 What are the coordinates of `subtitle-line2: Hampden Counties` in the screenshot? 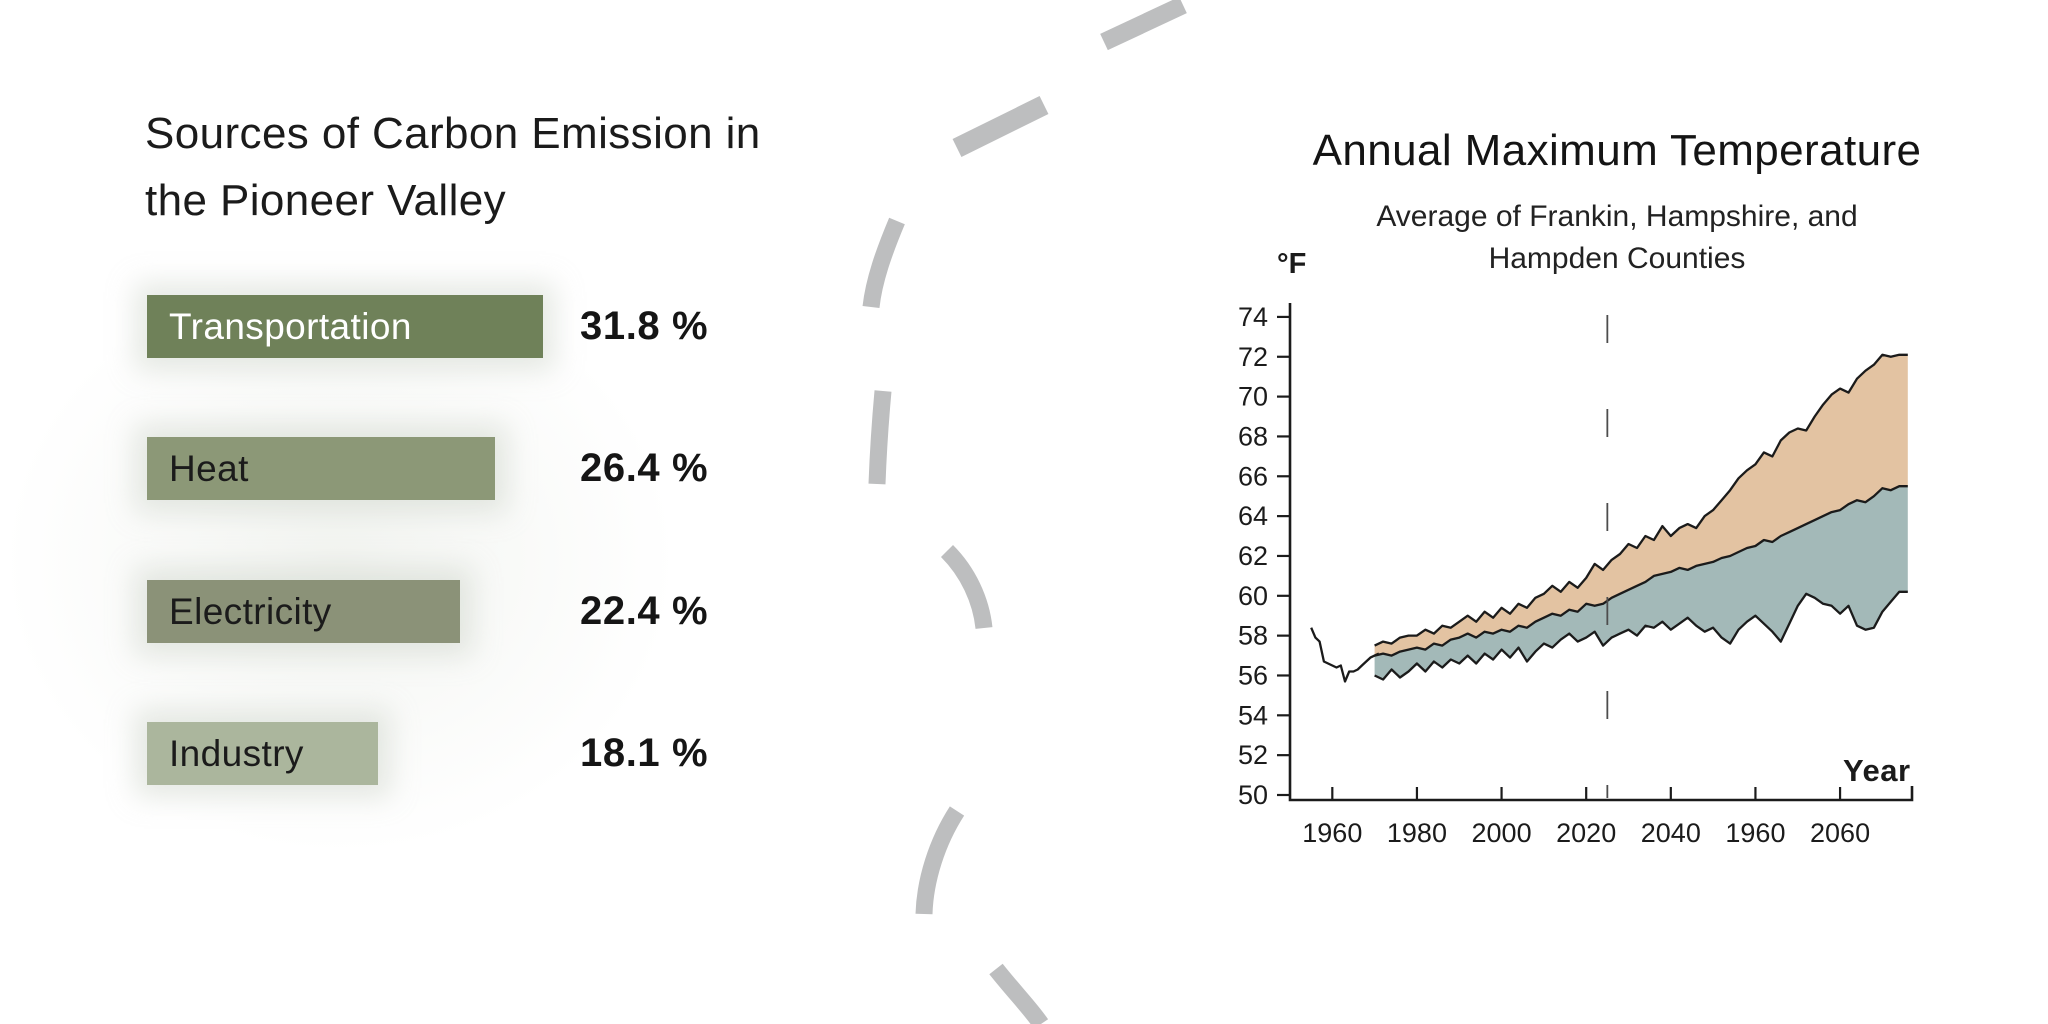 It's located at (1617, 258).